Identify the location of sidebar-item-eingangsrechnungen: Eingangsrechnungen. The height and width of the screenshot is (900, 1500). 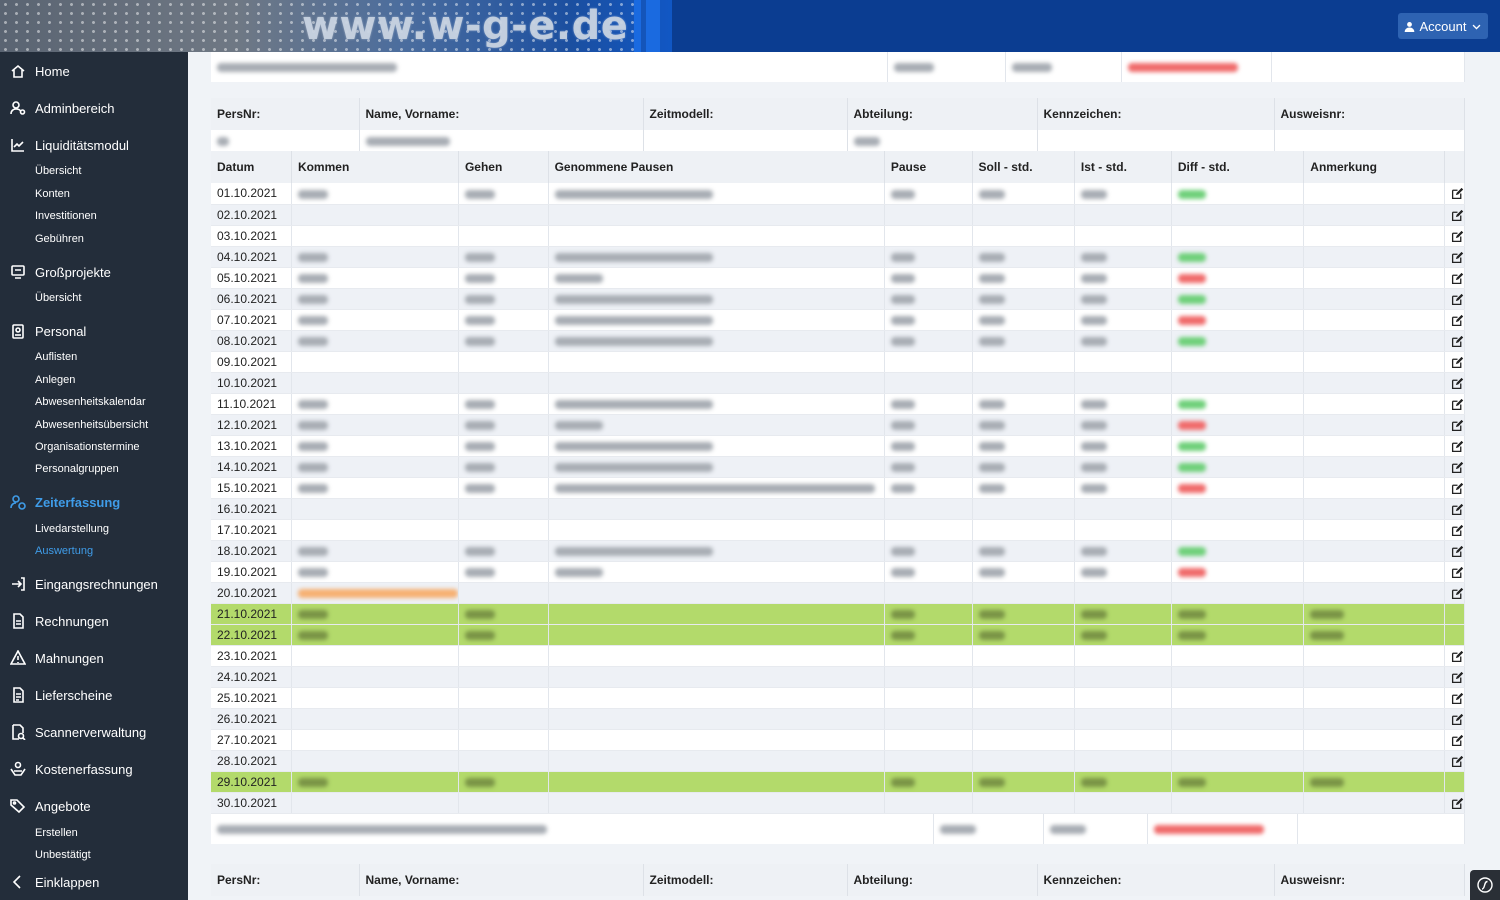
(94, 584).